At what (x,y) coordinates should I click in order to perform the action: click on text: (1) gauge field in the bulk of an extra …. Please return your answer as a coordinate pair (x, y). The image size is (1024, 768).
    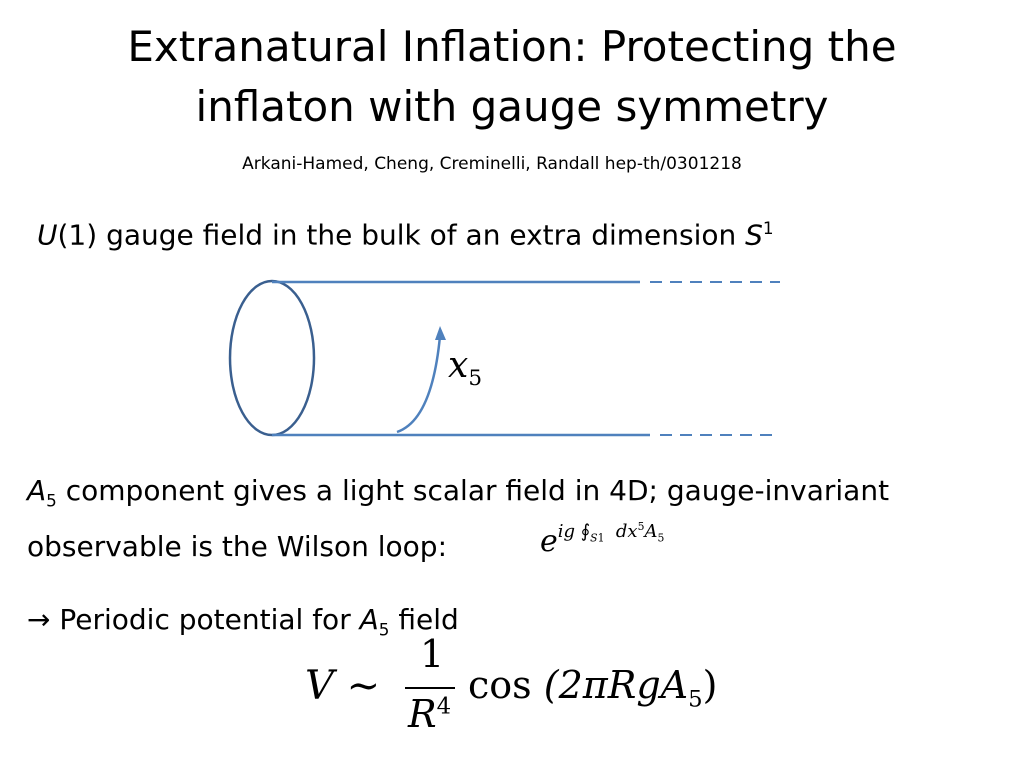
    Looking at the image, I should click on (401, 235).